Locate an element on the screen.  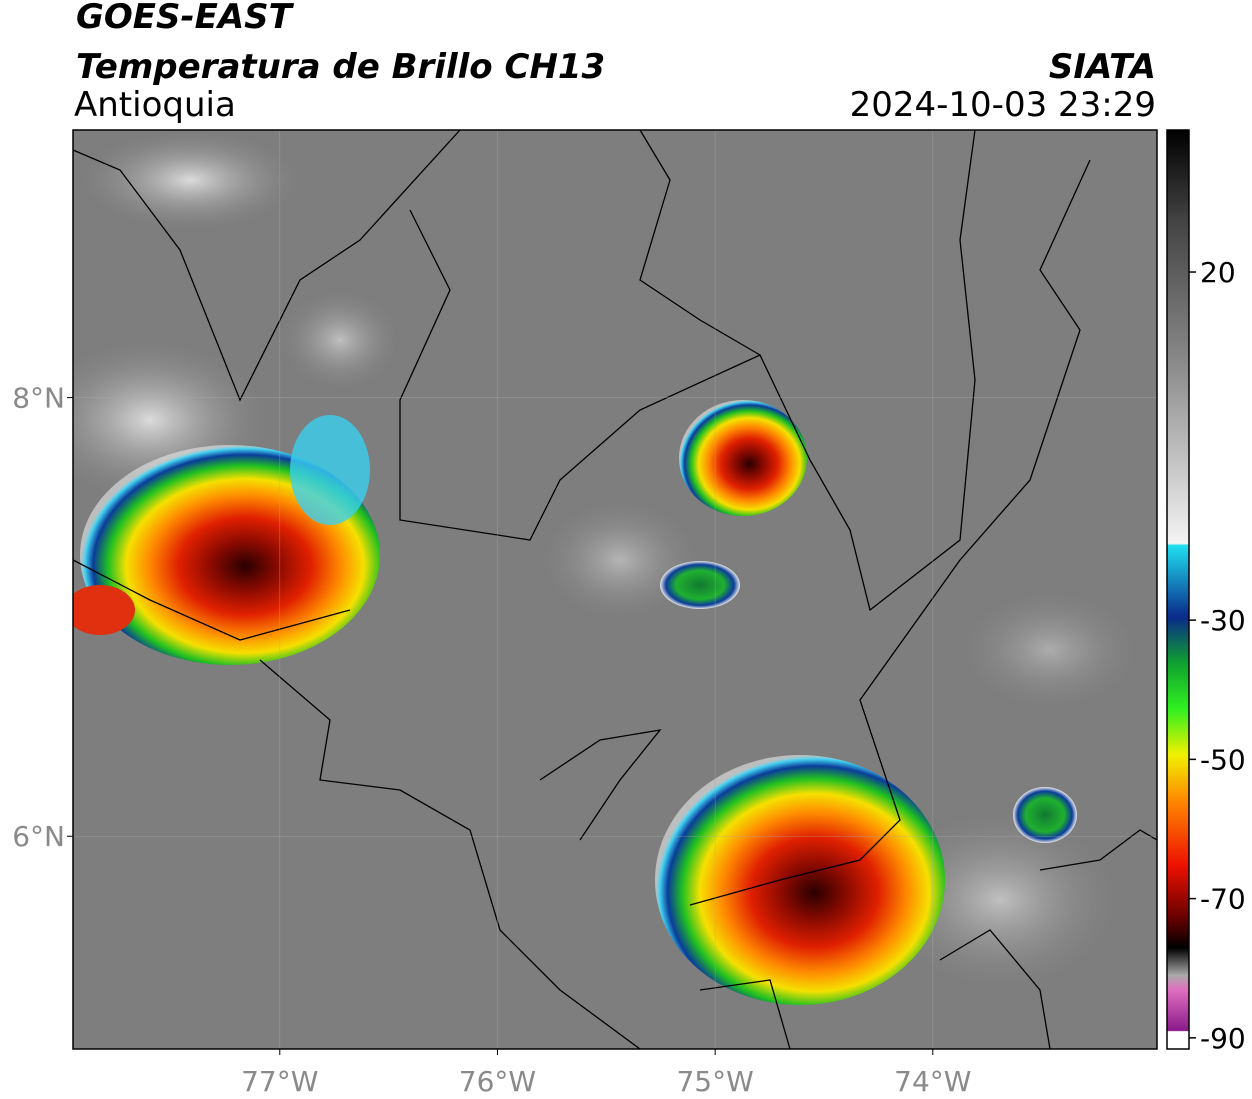
source: SIATA is located at coordinates (1102, 67).